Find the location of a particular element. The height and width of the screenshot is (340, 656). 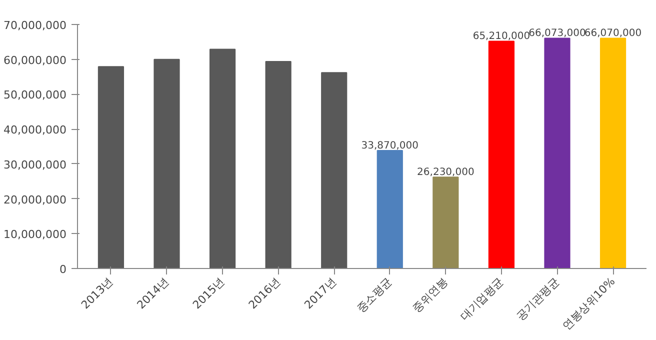

y-tick-label: 20,000,000 is located at coordinates (35, 199).